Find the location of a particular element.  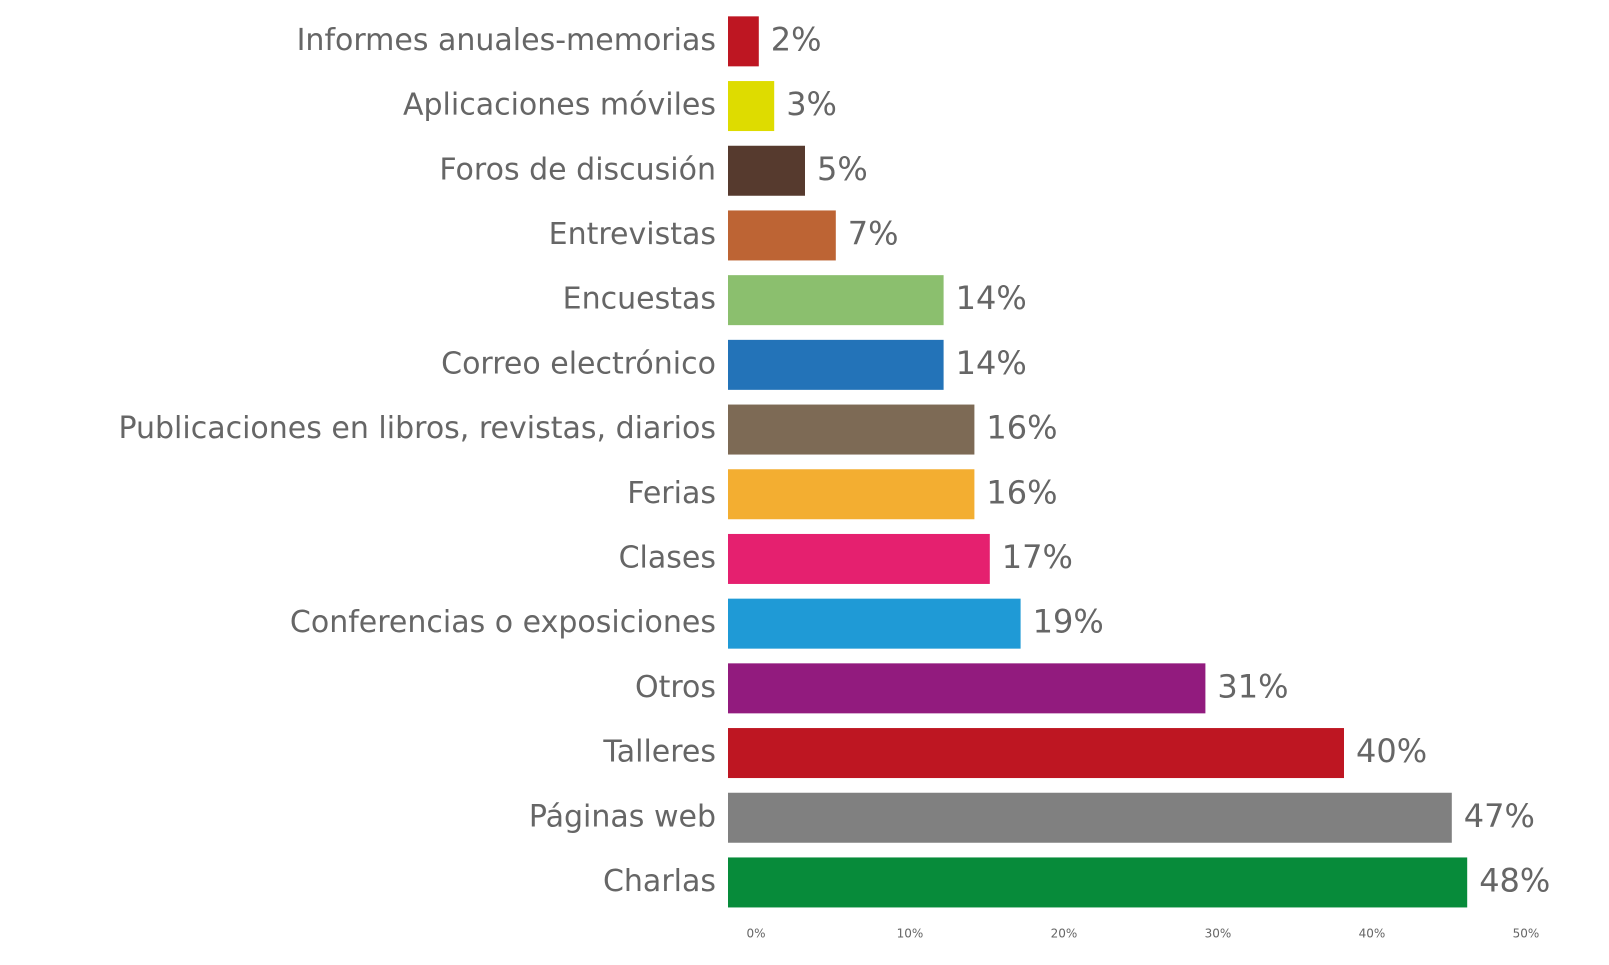

value-label: 2% is located at coordinates (796, 39).